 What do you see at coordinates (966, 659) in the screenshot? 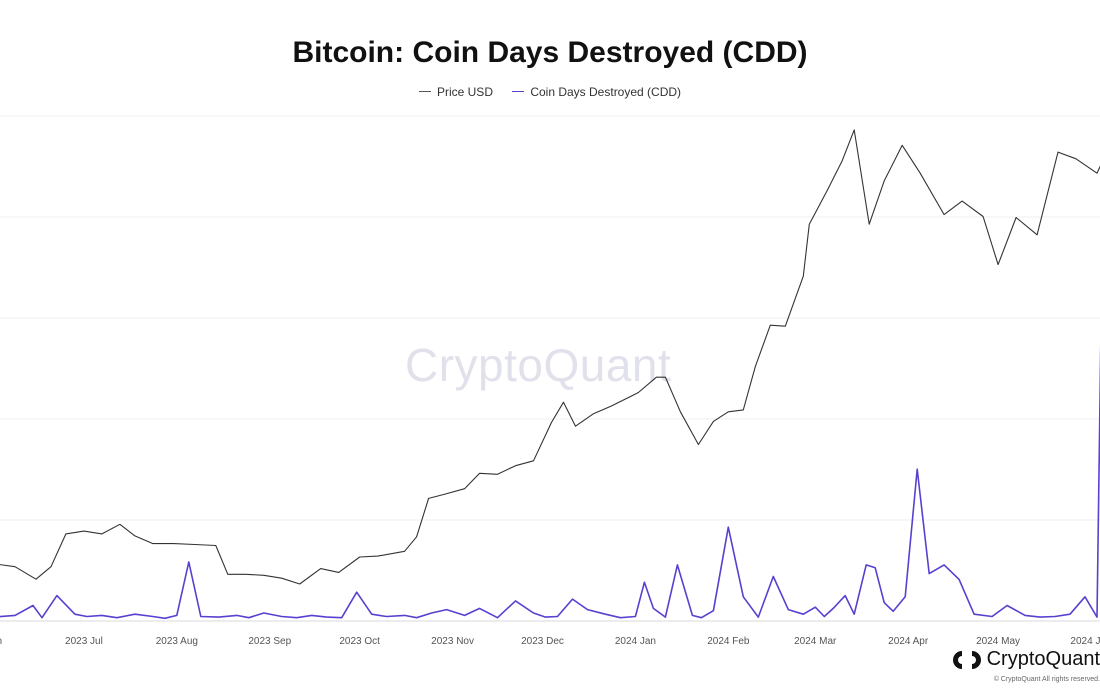
I see `cryptoquant-logo-icon` at bounding box center [966, 659].